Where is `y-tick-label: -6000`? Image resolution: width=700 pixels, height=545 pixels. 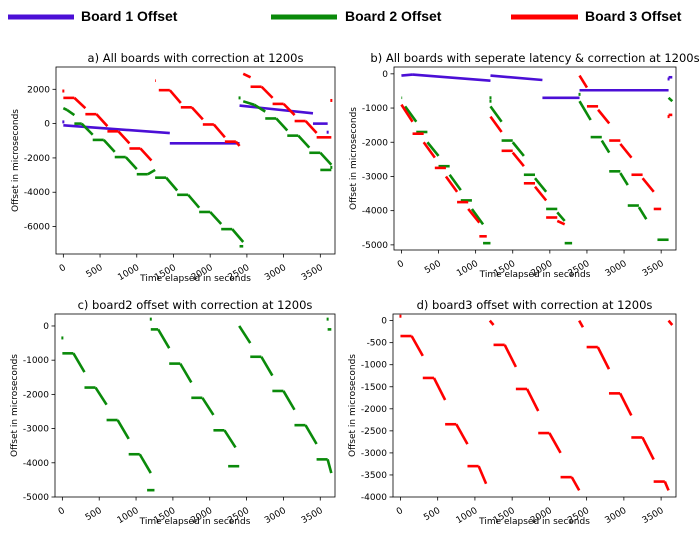 y-tick-label: -6000 is located at coordinates (37, 228).